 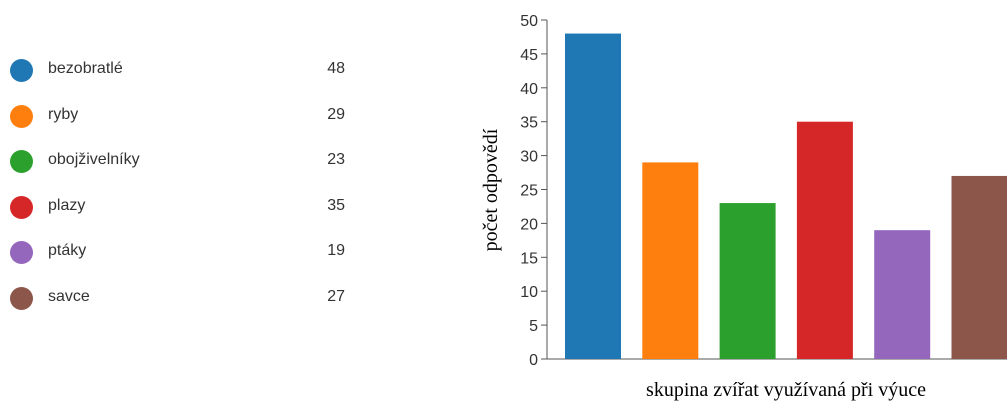 What do you see at coordinates (185, 303) in the screenshot?
I see `legend-item: savce 27` at bounding box center [185, 303].